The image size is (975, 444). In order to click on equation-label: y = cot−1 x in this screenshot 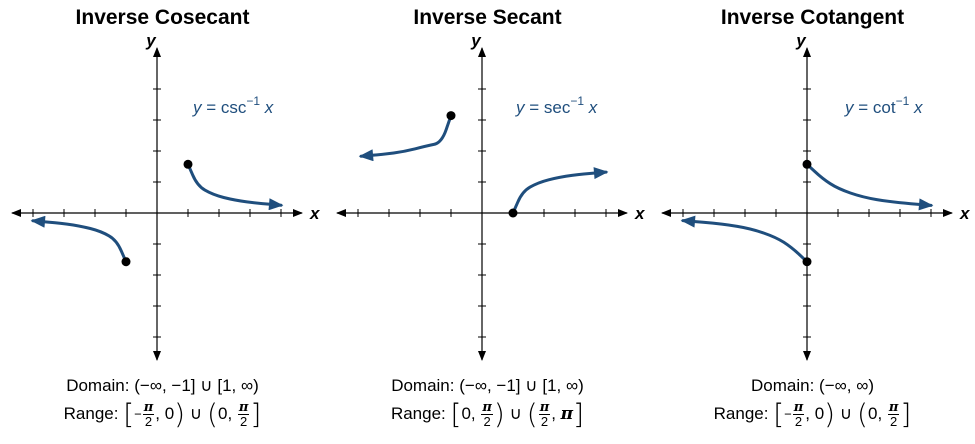, I will do `click(883, 105)`.